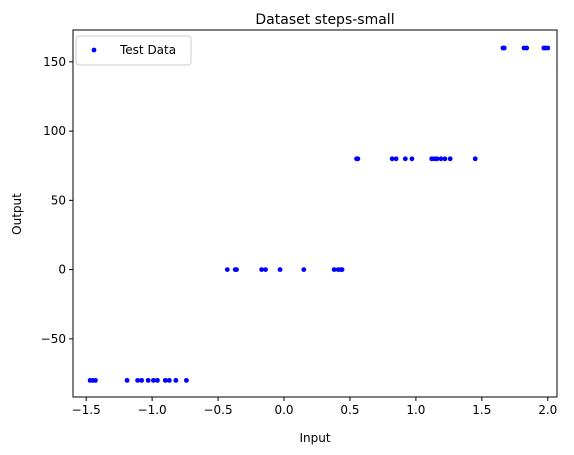 This screenshot has height=455, width=574. I want to click on y-tick-label: 100, so click(54, 131).